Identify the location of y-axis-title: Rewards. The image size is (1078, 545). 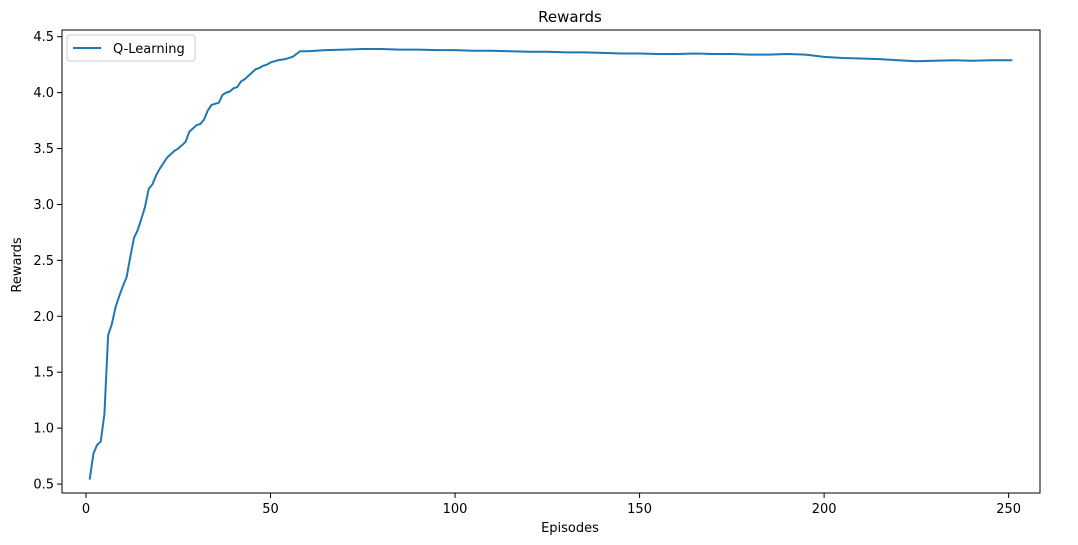
(17, 264).